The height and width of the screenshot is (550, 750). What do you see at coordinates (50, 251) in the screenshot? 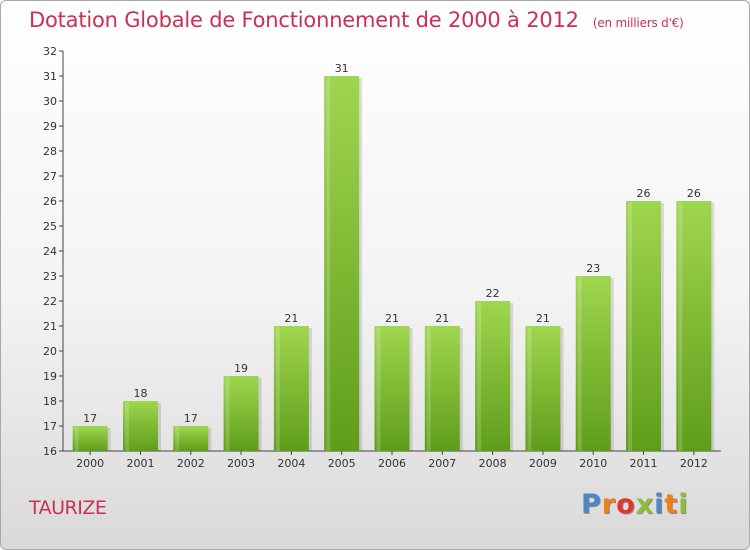
I see `y-tick-label: 24` at bounding box center [50, 251].